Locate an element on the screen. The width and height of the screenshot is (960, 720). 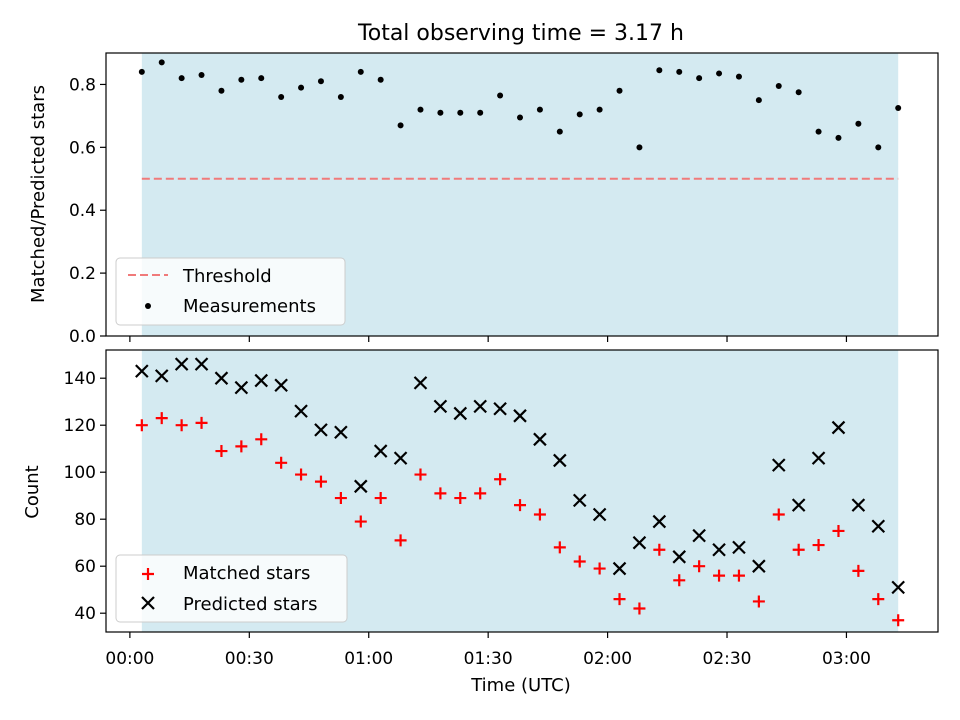
ratio-panel-y-ticks: 0.0 0.2 0.4 0.6 0.8 is located at coordinates (87, 211).